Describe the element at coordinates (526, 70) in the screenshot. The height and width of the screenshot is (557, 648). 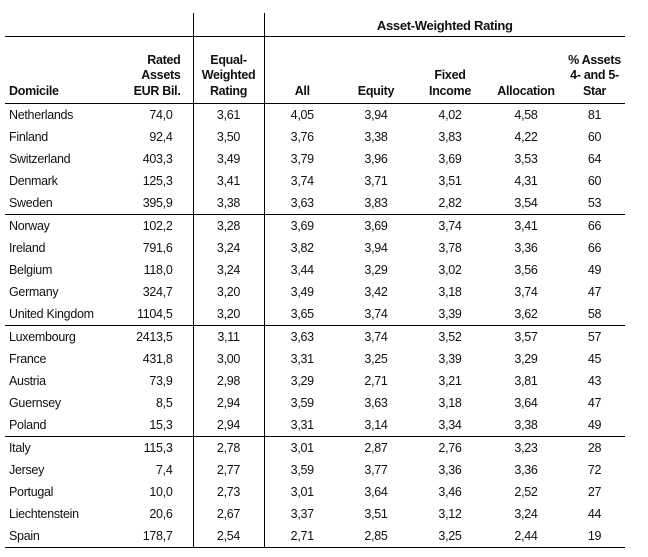
I see `column-header-aw-allocation: Allocation` at that location.